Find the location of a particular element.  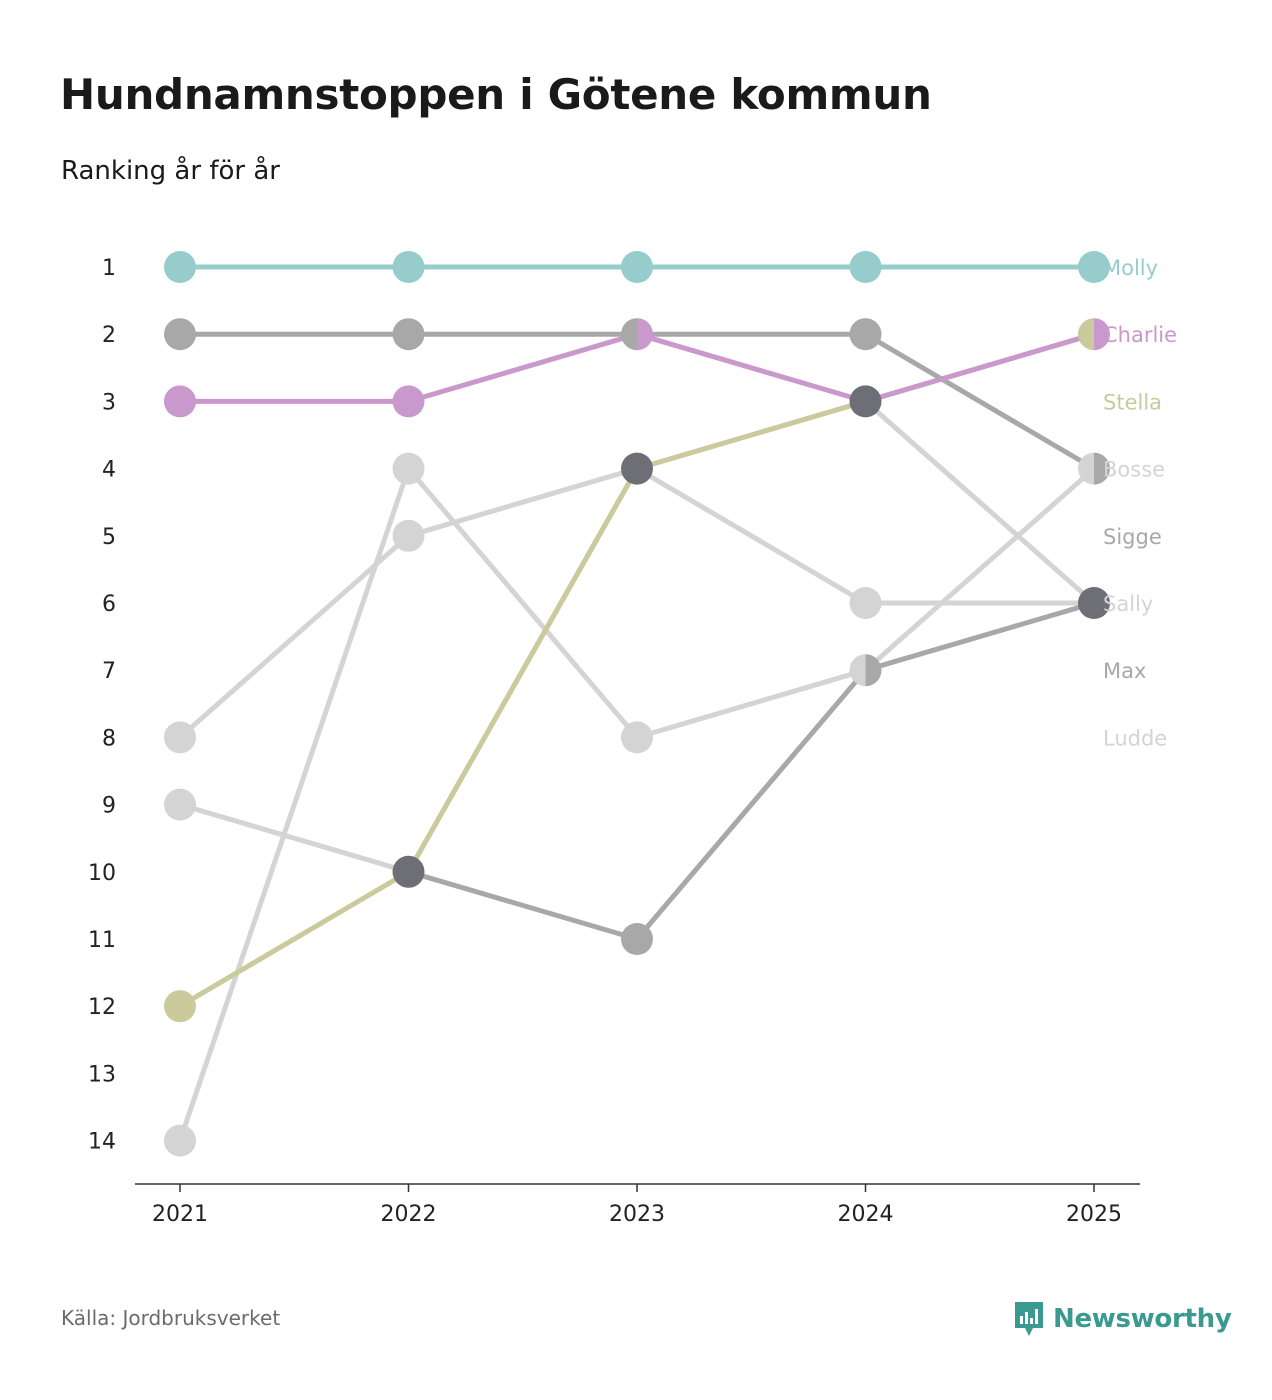

marker-ludde-sally-stella-2023 is located at coordinates (637, 468).